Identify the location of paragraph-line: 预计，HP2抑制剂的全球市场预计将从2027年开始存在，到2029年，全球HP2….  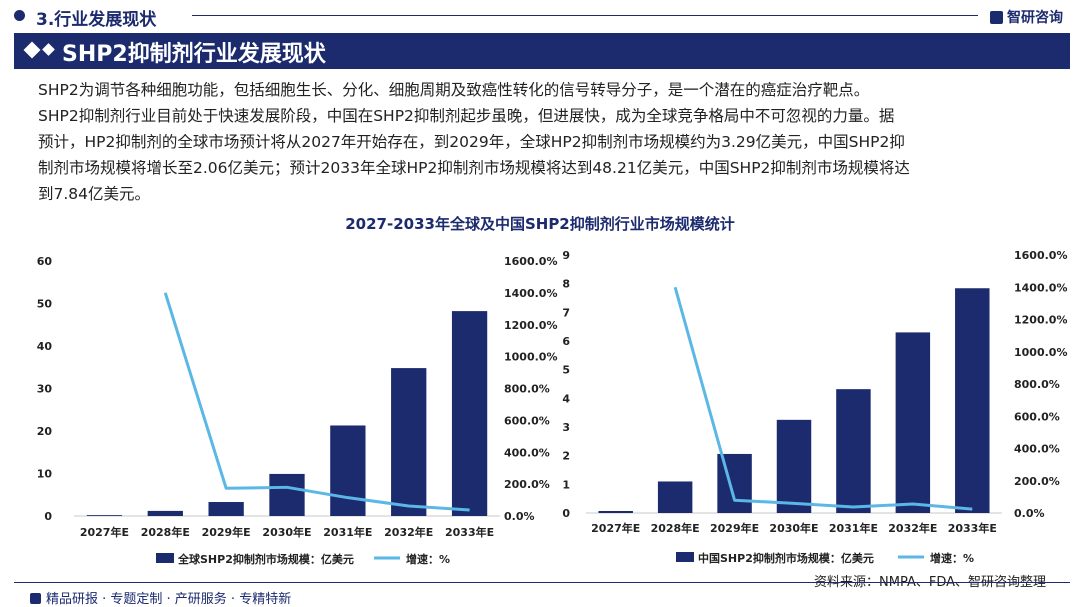
(471, 142).